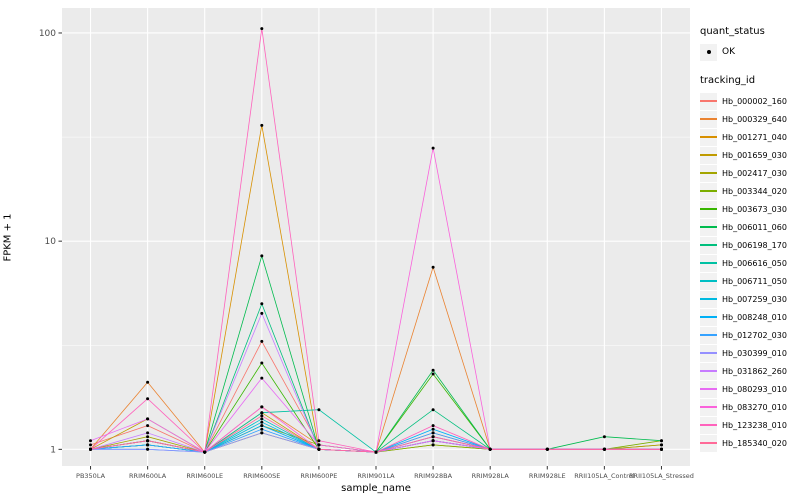  What do you see at coordinates (754, 137) in the screenshot?
I see `legend-item-label: Hb_001271_040` at bounding box center [754, 137].